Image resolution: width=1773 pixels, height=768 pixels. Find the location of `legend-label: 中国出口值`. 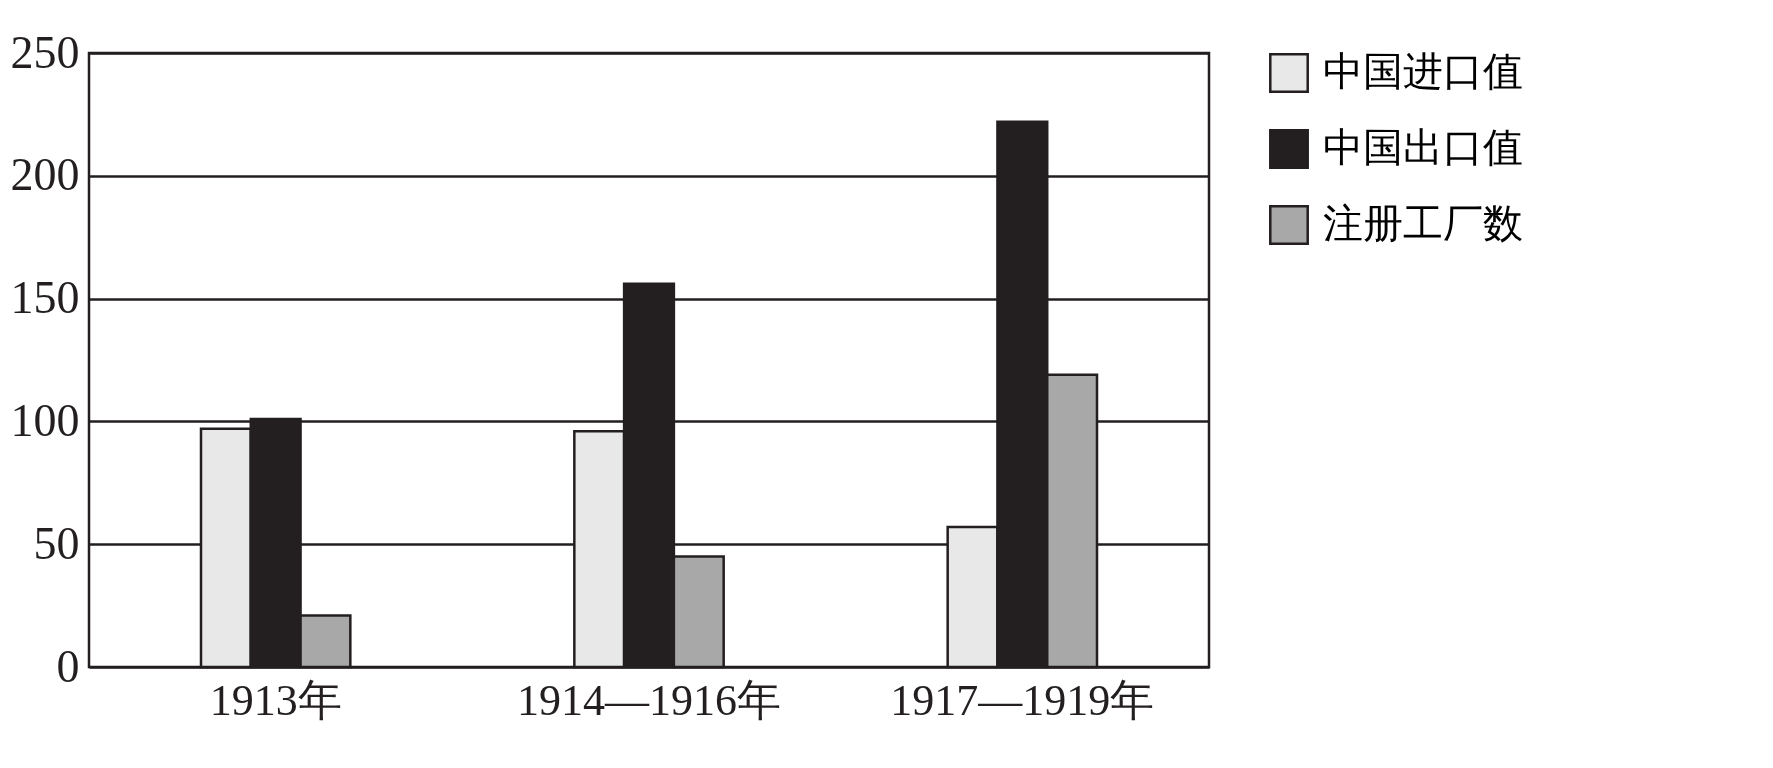

legend-label: 中国出口值 is located at coordinates (1423, 147).